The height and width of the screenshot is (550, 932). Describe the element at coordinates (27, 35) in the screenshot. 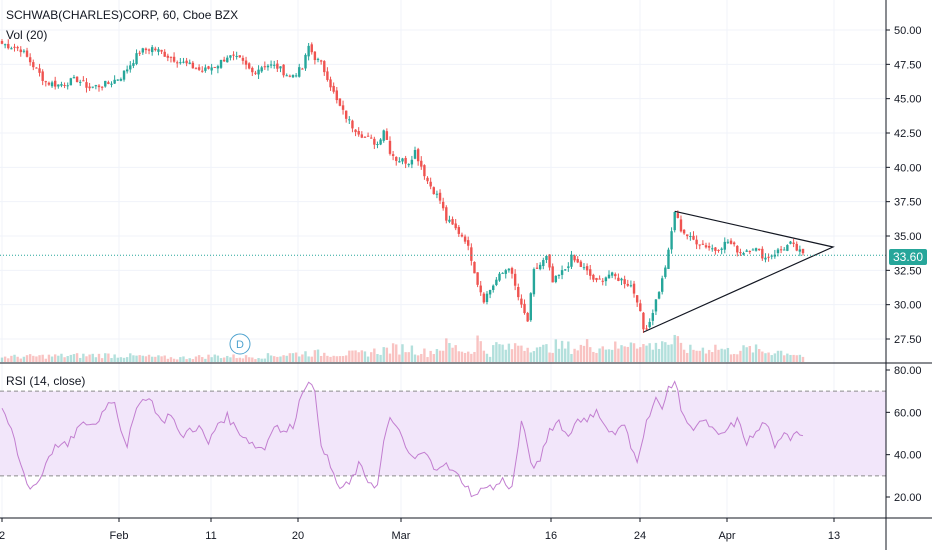

I see `volume-indicator-label: Vol (20)` at that location.